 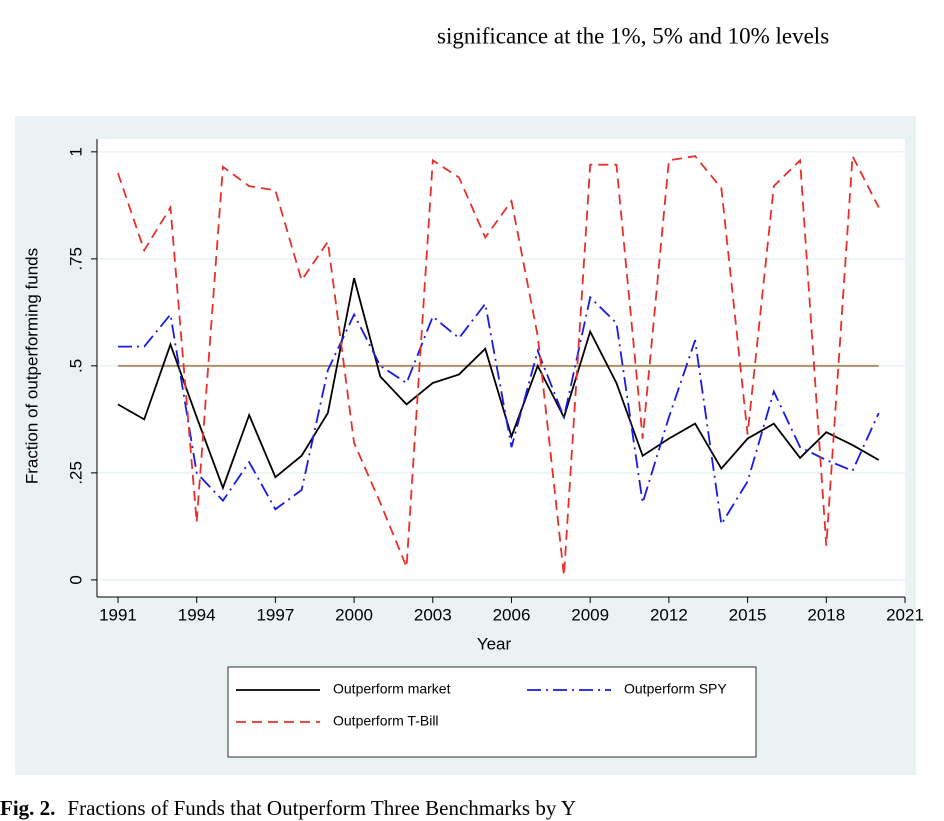 I want to click on y-tick-label: .75, so click(x=75, y=259).